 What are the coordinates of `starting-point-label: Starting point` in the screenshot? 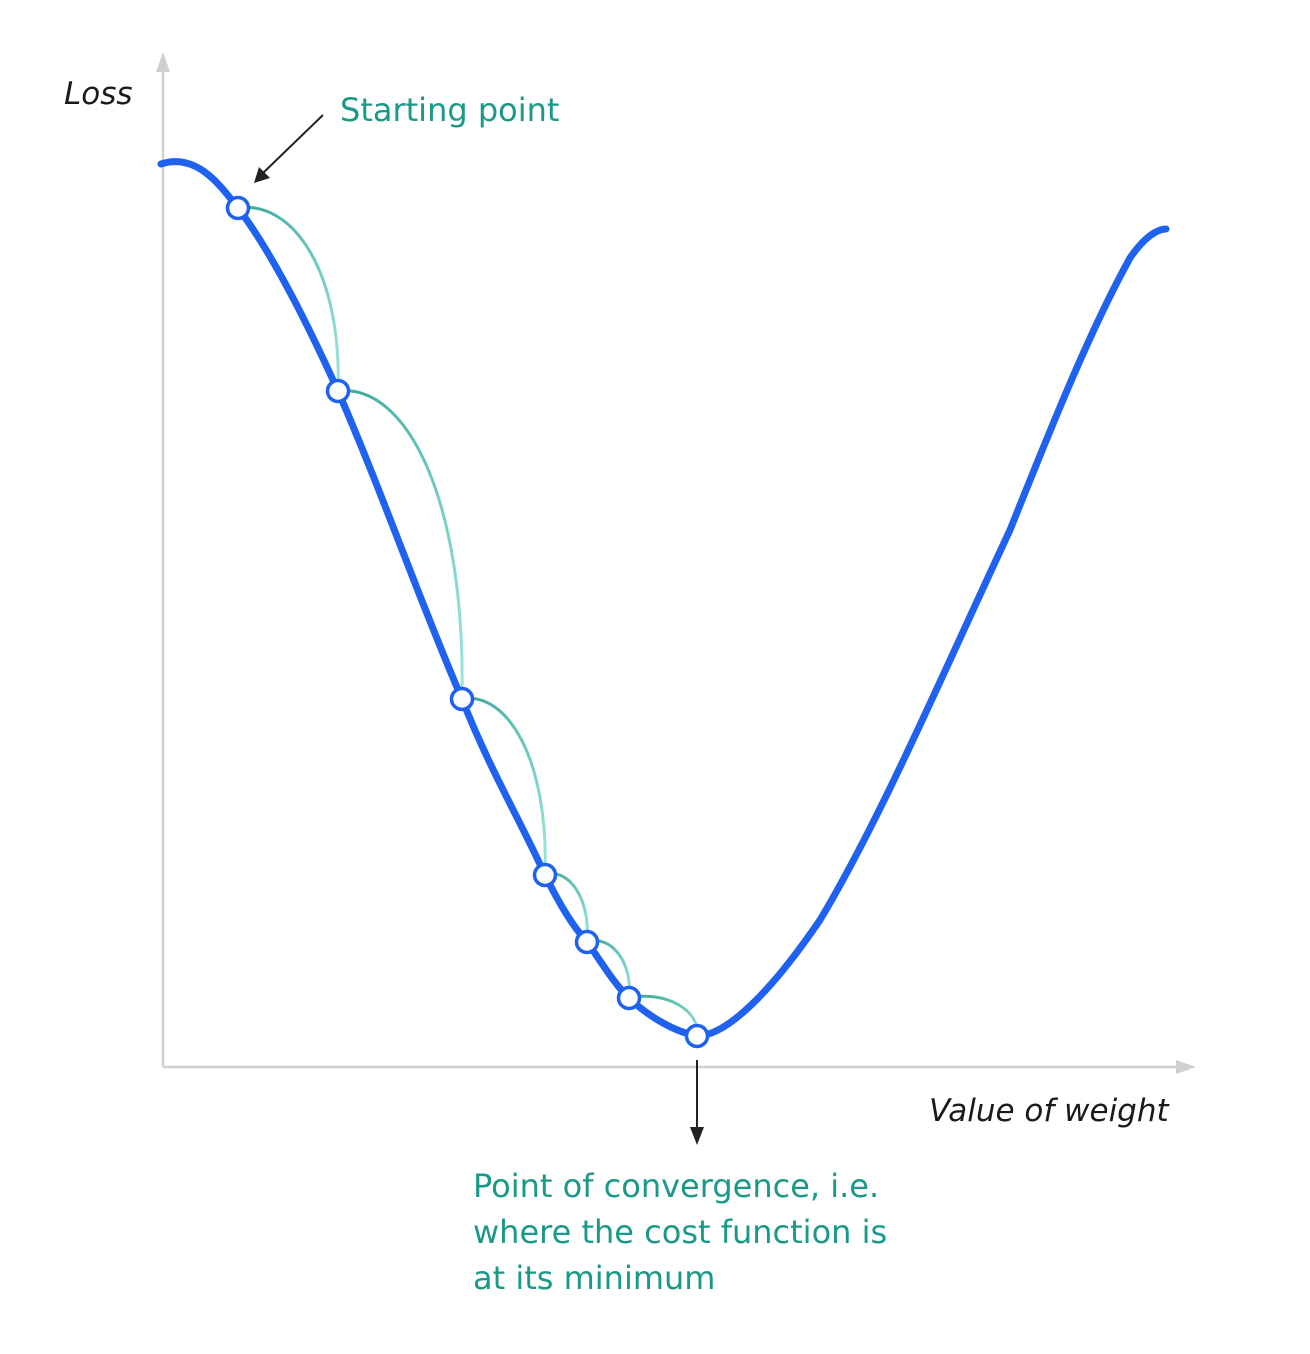 It's located at (450, 110).